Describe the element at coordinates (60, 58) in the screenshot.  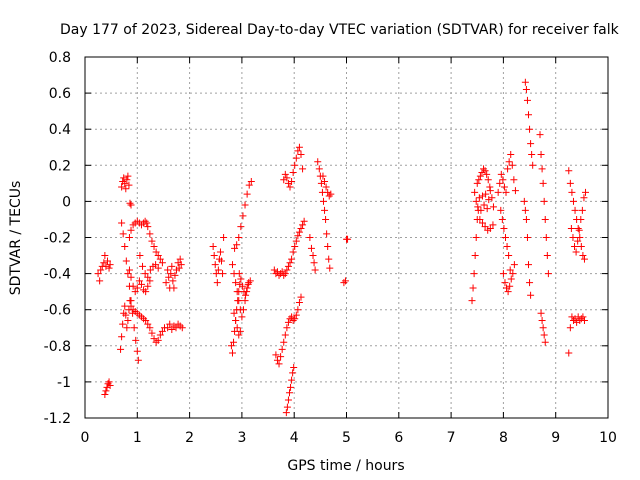
I see `y-tick-label: 0.8` at that location.